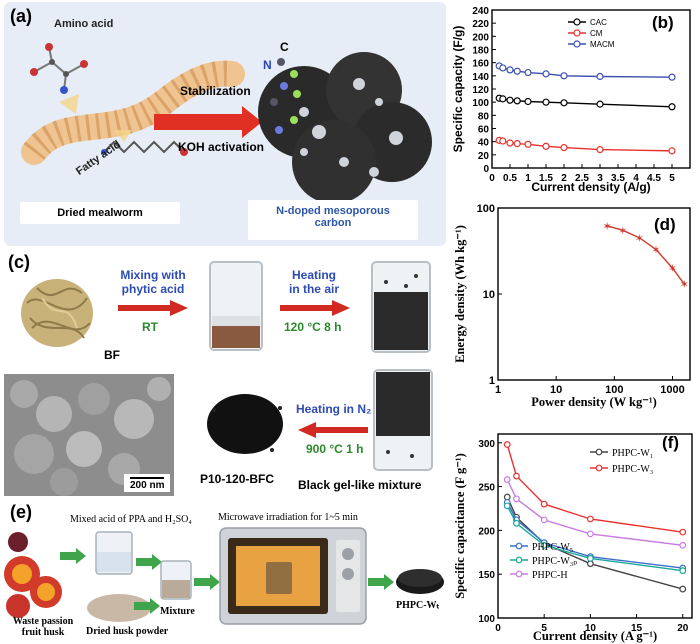 The height and width of the screenshot is (644, 700). I want to click on atom-n-label: N, so click(267, 65).